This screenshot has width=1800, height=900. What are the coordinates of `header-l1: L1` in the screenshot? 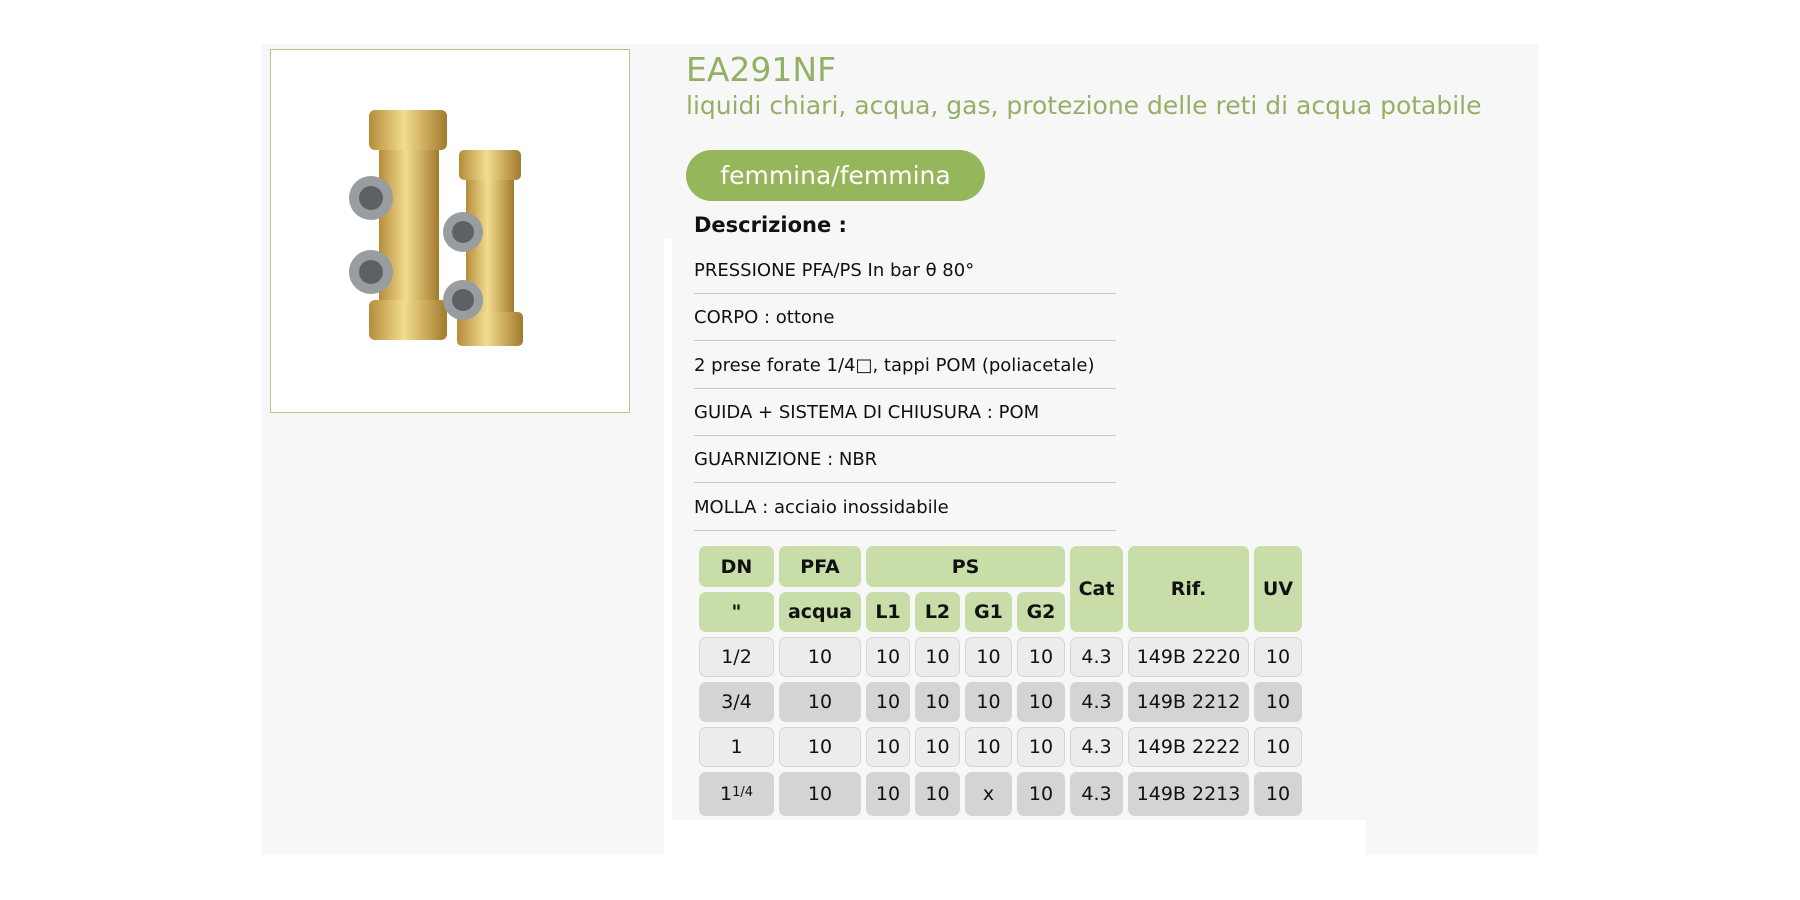 It's located at (888, 612).